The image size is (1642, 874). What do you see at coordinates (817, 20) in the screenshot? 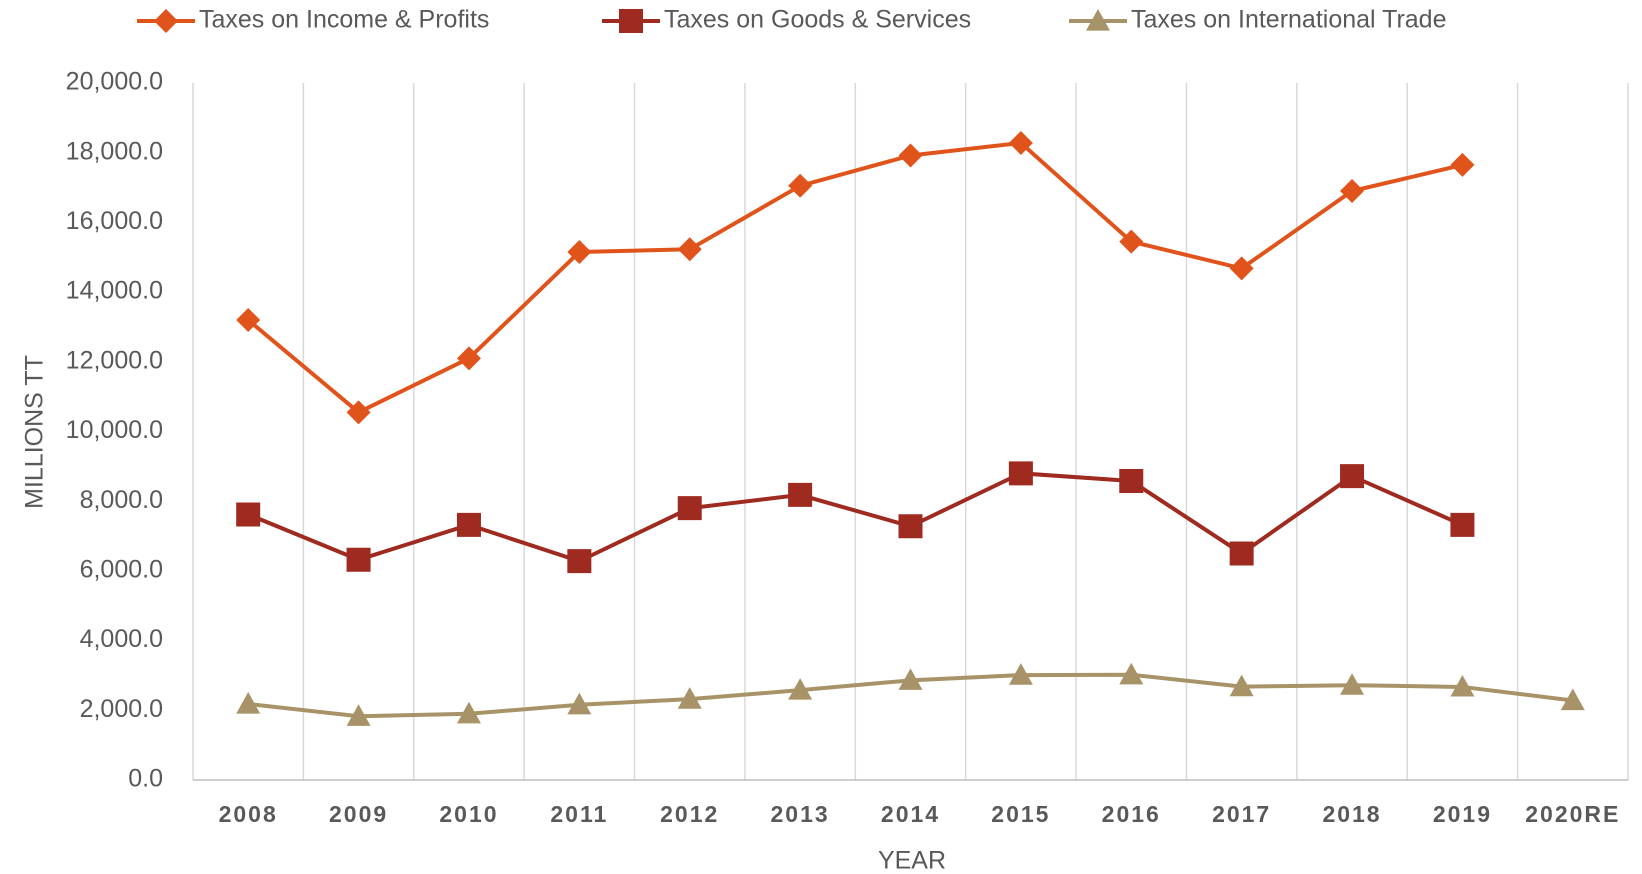
I see `legend-label: Taxes on Goods & Services` at bounding box center [817, 20].